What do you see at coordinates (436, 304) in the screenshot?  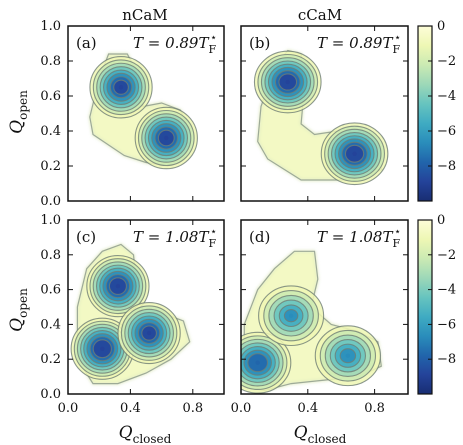 I see `colorbar-2: 0 −2 −4 −6 −8` at bounding box center [436, 304].